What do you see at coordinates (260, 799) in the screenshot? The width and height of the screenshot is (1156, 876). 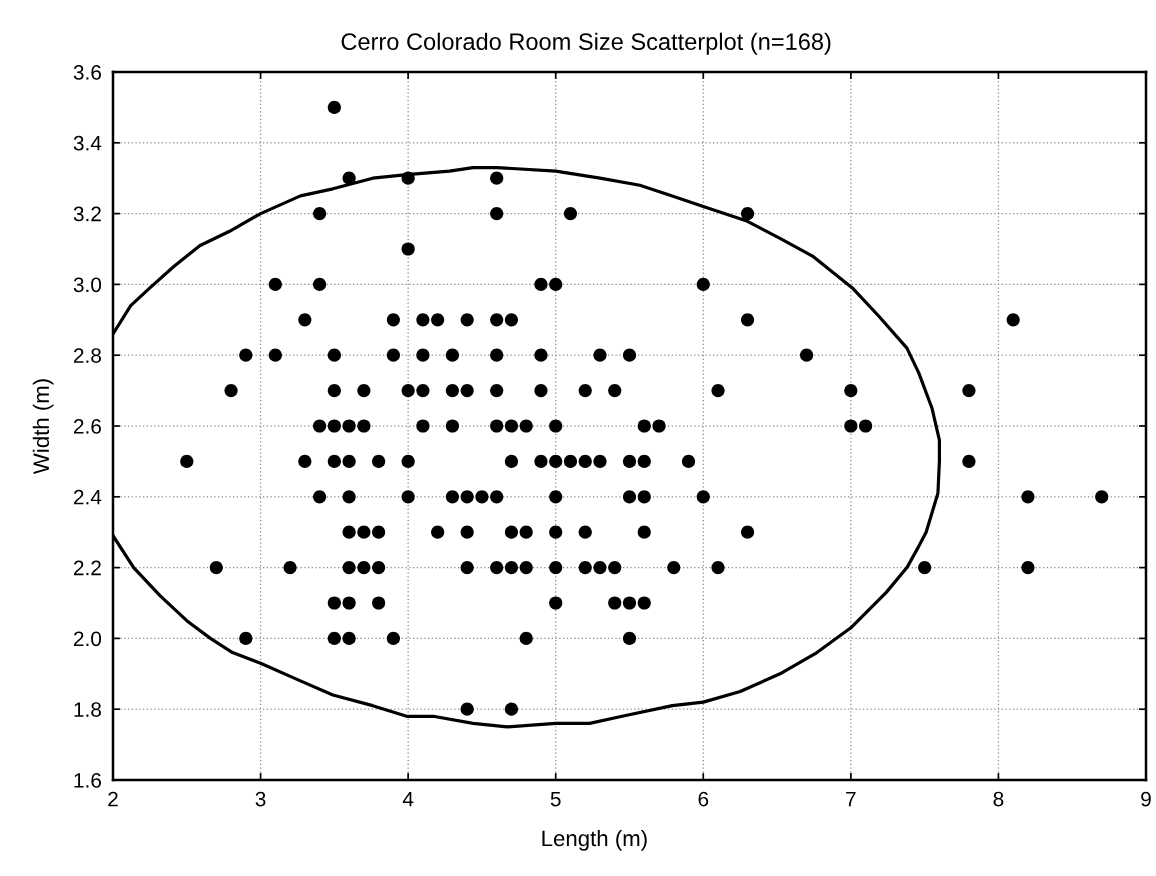 I see `x-tick-label: 3` at bounding box center [260, 799].